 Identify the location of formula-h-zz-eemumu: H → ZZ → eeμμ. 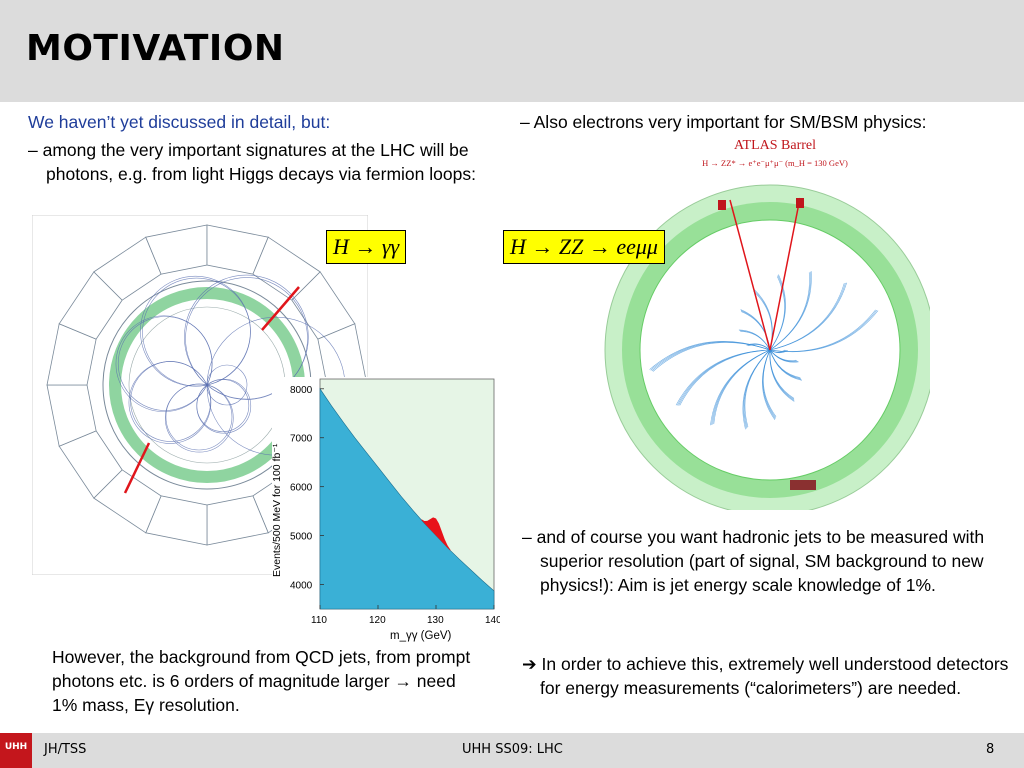
(584, 247).